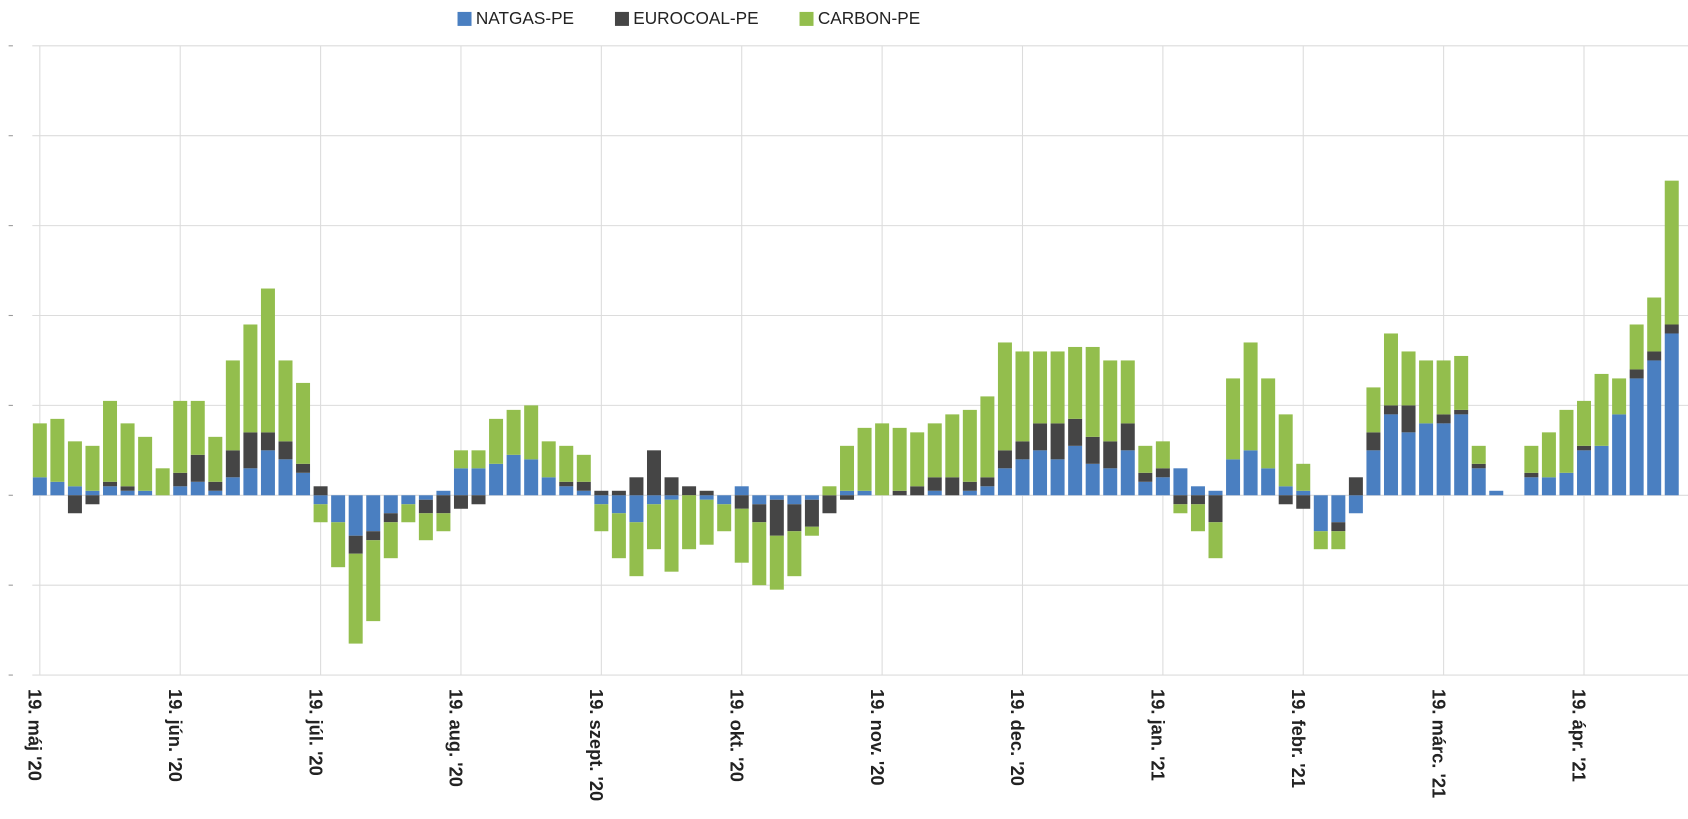 The image size is (1688, 819). I want to click on x-tick-label: 19. jún. '20, so click(175, 735).